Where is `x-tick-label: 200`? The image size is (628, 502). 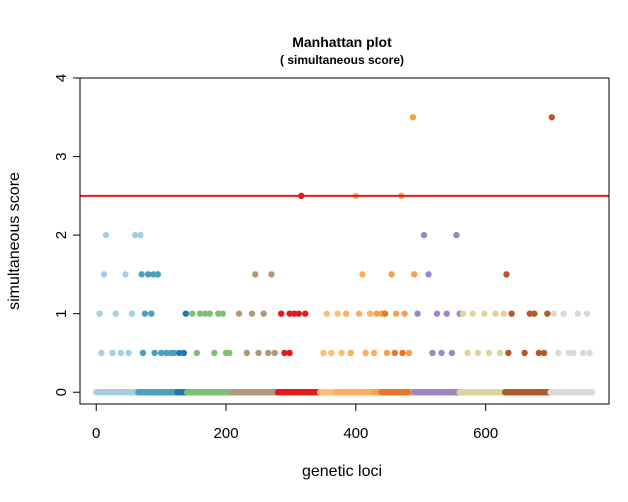
x-tick-label: 200 is located at coordinates (226, 433).